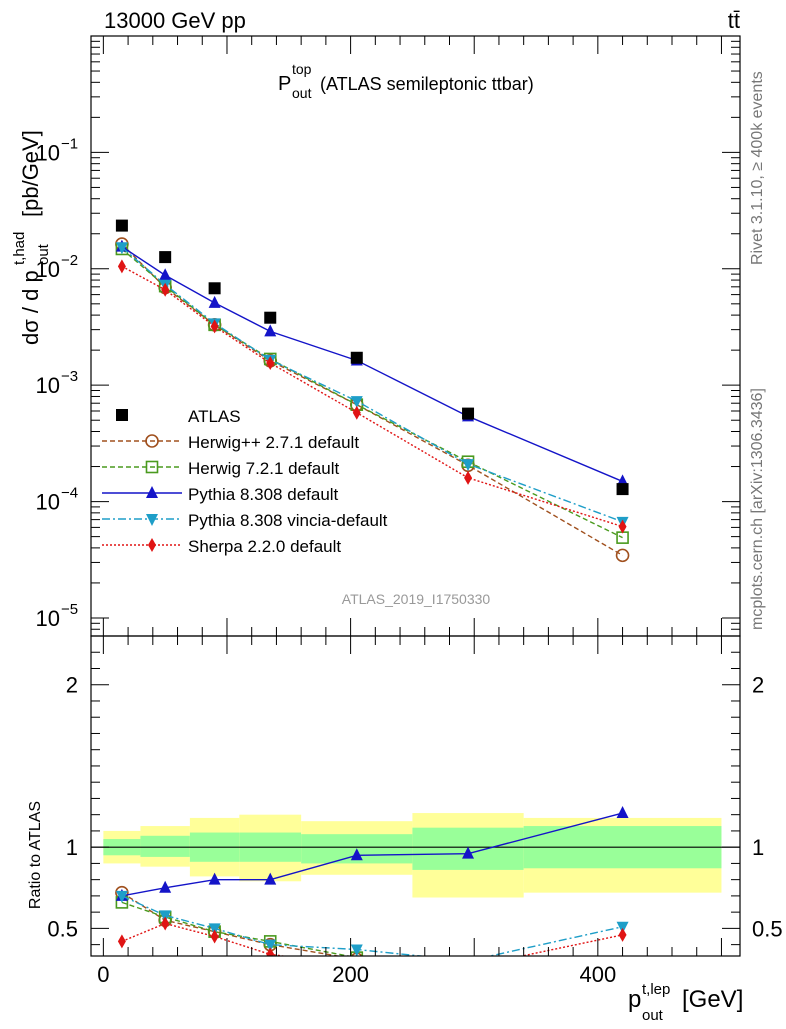  What do you see at coordinates (214, 416) in the screenshot?
I see `legend-label: ATLAS` at bounding box center [214, 416].